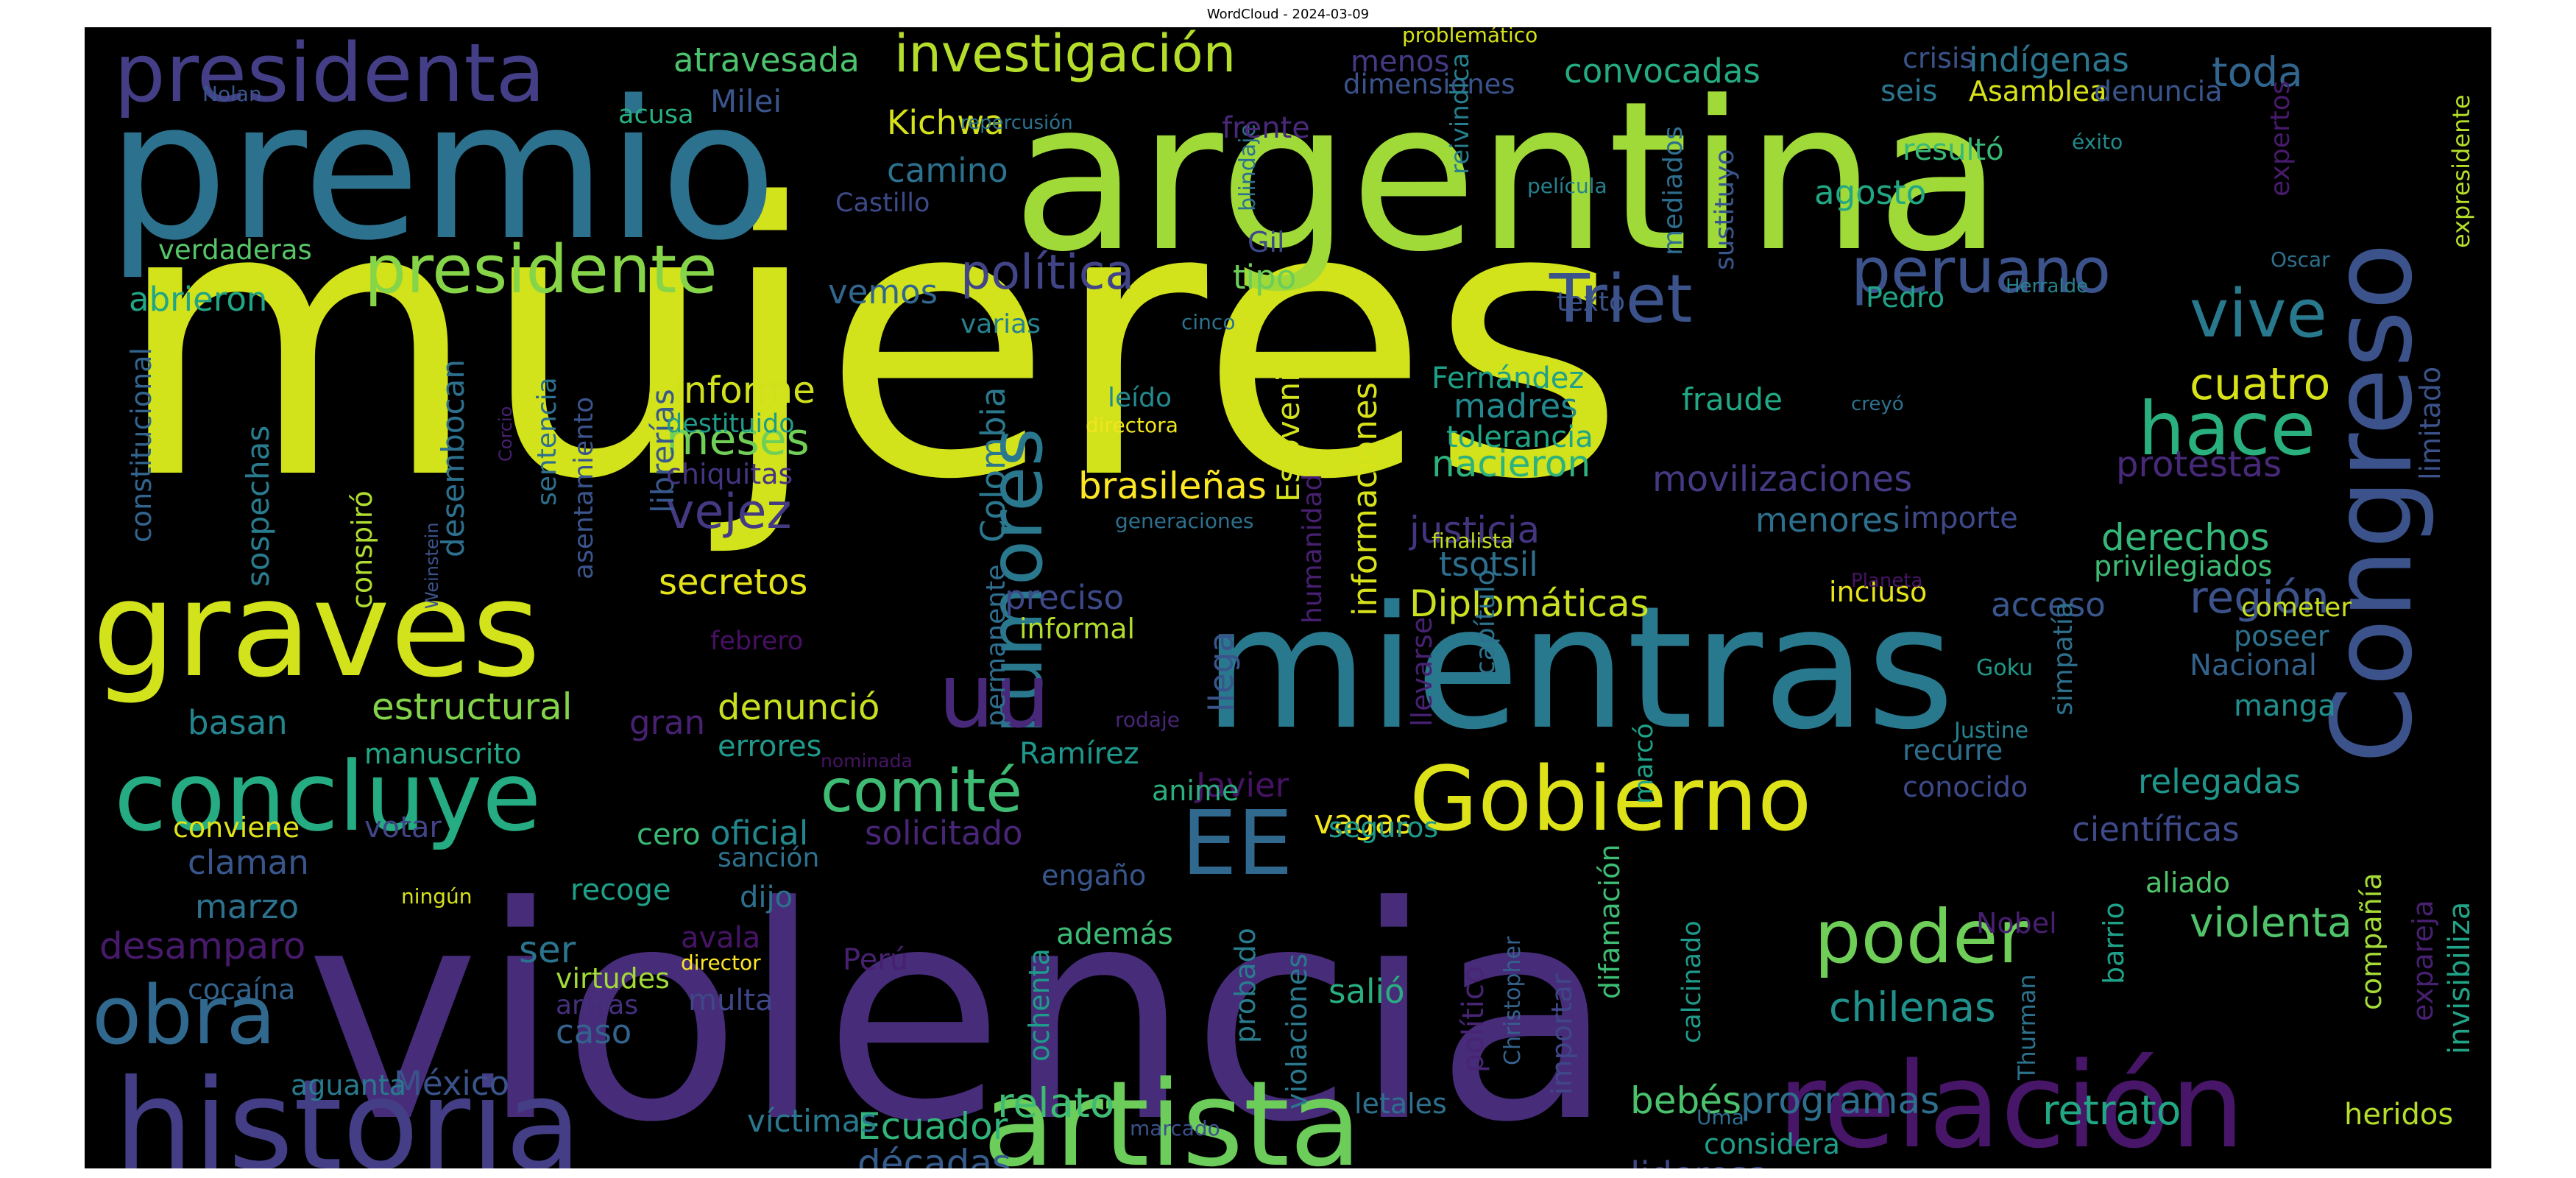 This screenshot has width=2576, height=1178. I want to click on word-uma: Uma, so click(1720, 1117).